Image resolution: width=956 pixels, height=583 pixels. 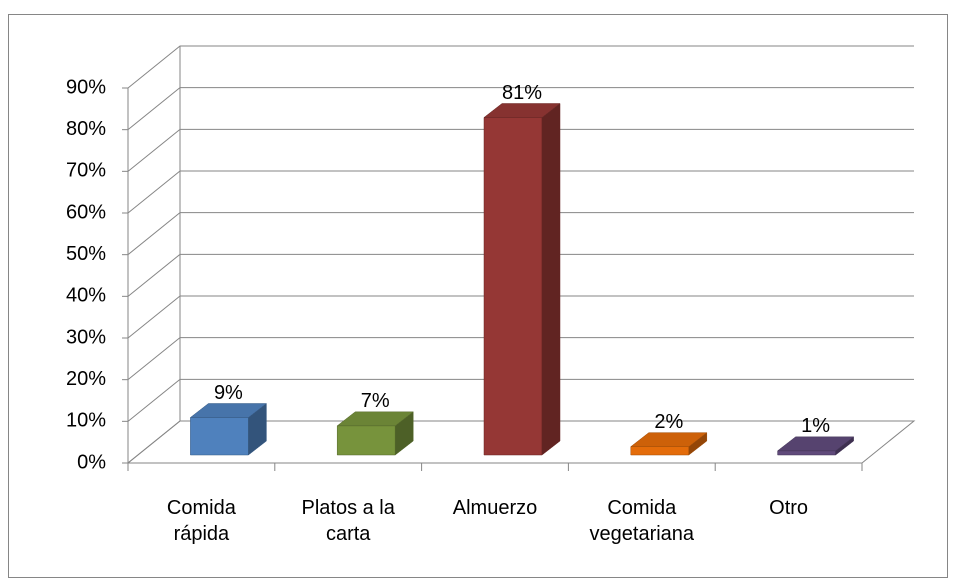 I want to click on y-tick-label: 40%, so click(x=86, y=296).